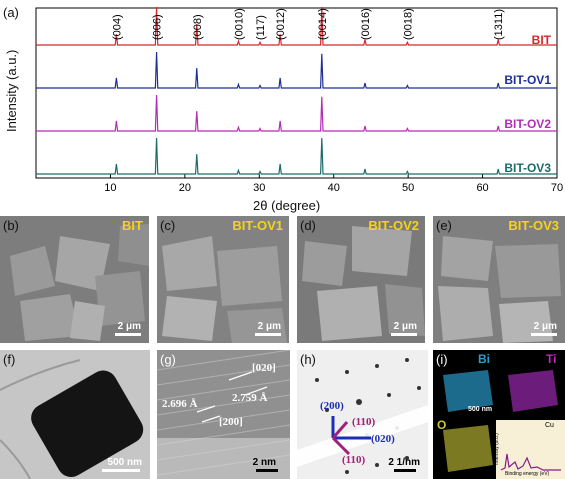 The height and width of the screenshot is (479, 565). What do you see at coordinates (542, 40) in the screenshot?
I see `series-label: BIT` at bounding box center [542, 40].